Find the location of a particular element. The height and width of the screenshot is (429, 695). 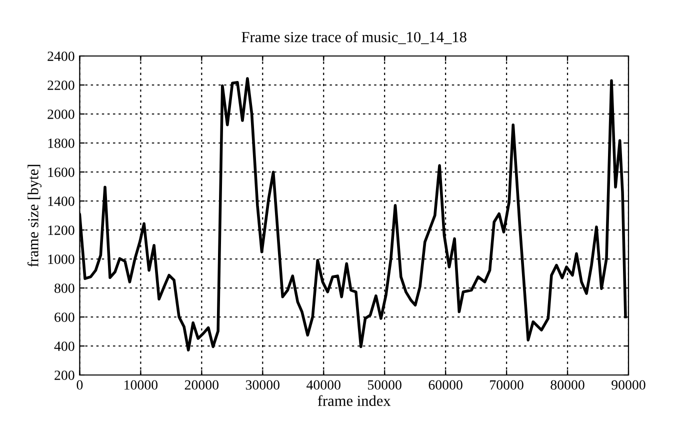

x-tick-label: 60000 is located at coordinates (445, 385).